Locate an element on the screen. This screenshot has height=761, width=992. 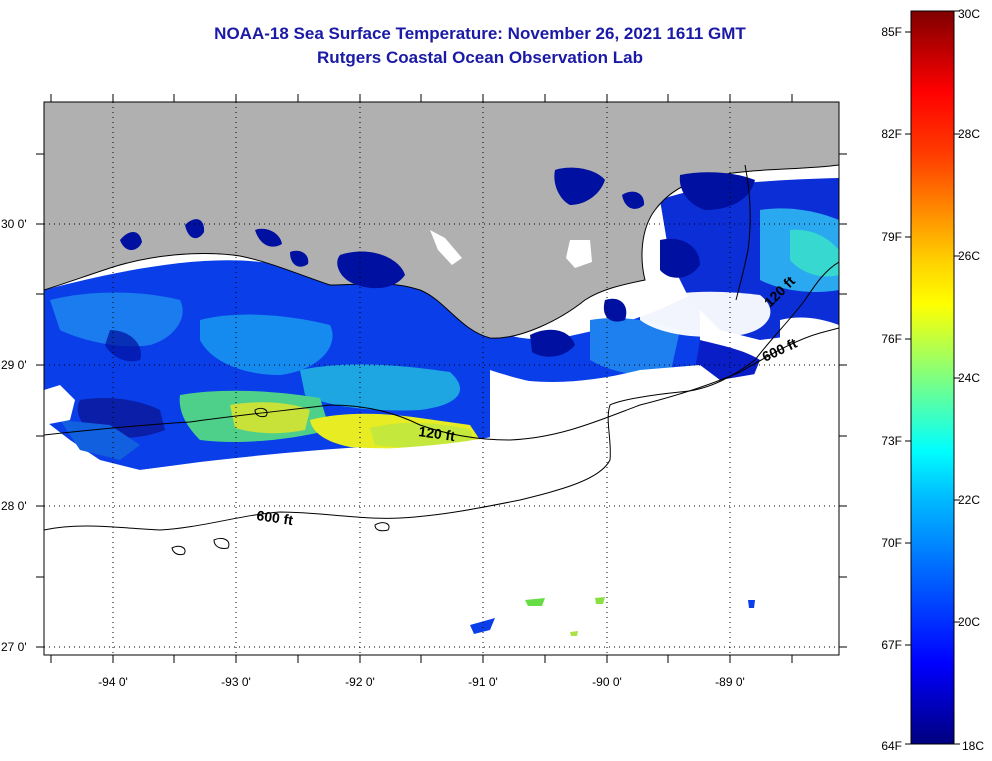
colorbar-ticks is located at coordinates (932, 377).